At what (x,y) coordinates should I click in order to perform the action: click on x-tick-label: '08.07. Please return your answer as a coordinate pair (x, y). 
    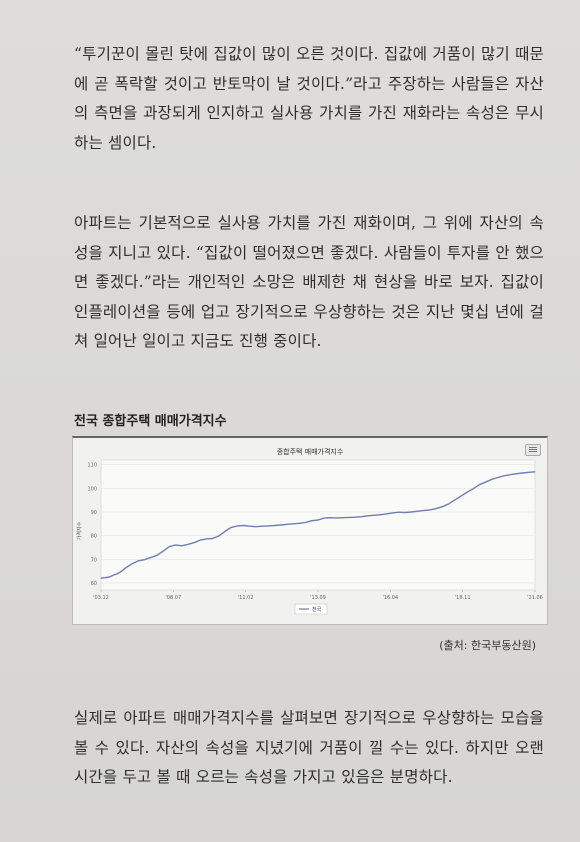
    Looking at the image, I should click on (173, 598).